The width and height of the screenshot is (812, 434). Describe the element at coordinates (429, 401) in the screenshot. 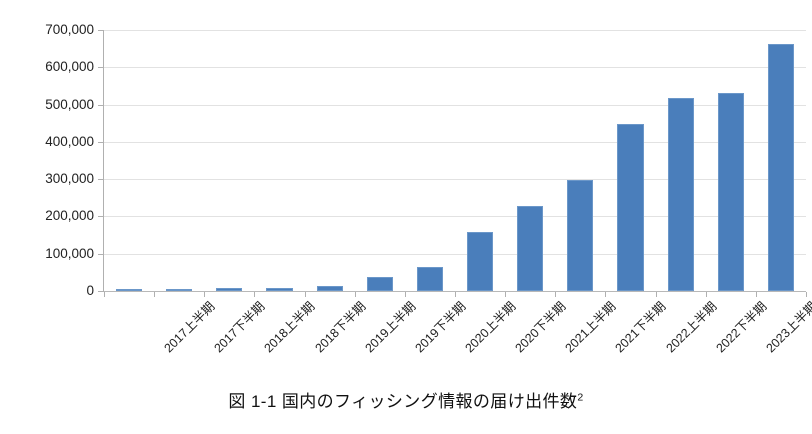

I see `caption-text: 国内のフィッシング情報の届け出件数` at that location.